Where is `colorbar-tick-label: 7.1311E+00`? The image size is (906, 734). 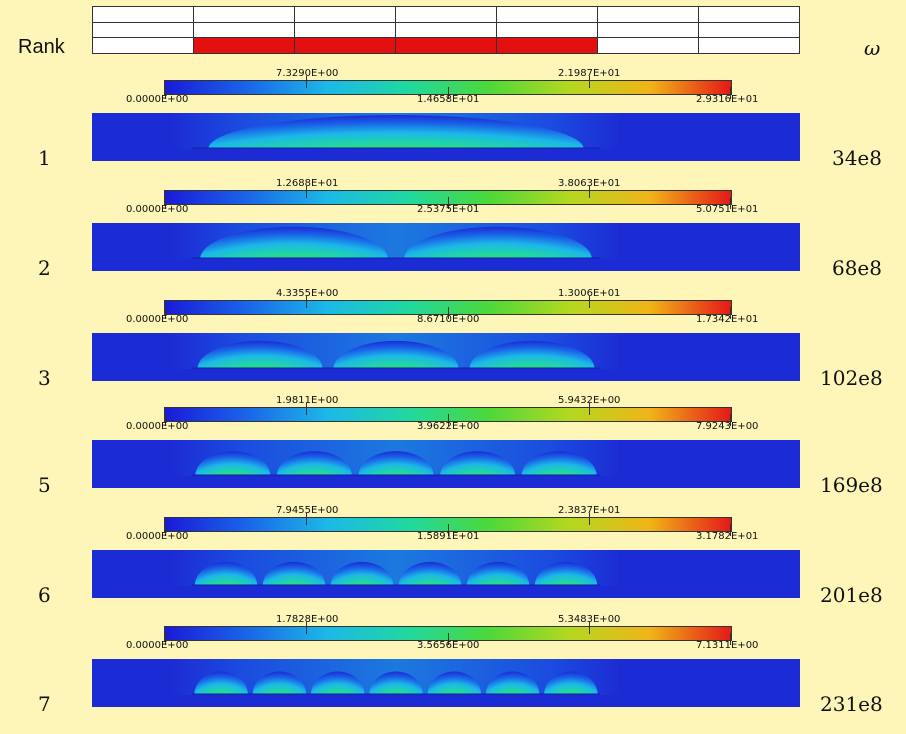 colorbar-tick-label: 7.1311E+00 is located at coordinates (727, 645).